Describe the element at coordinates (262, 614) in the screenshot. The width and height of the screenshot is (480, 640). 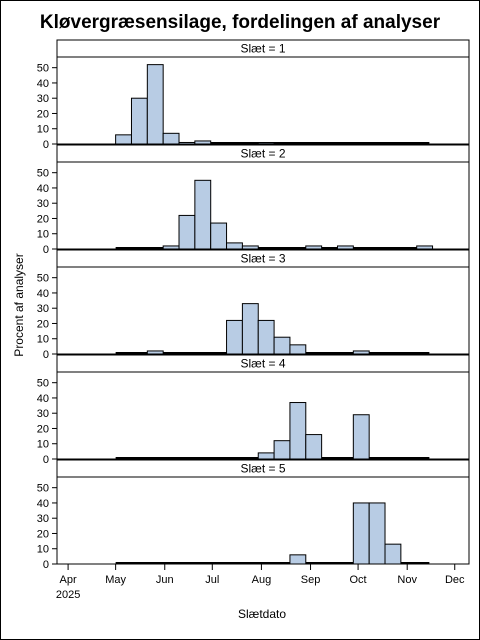
I see `x-axis-label: Slætdato` at that location.